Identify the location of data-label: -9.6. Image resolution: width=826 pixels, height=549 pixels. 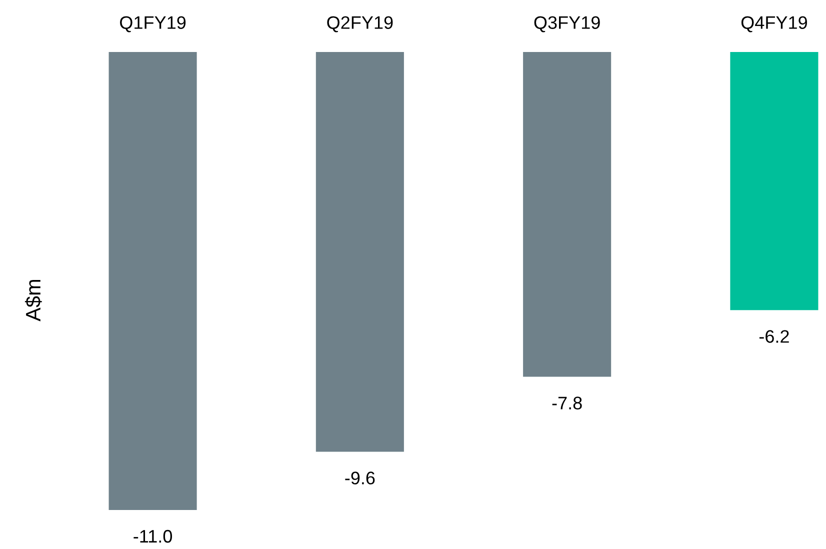
(360, 478).